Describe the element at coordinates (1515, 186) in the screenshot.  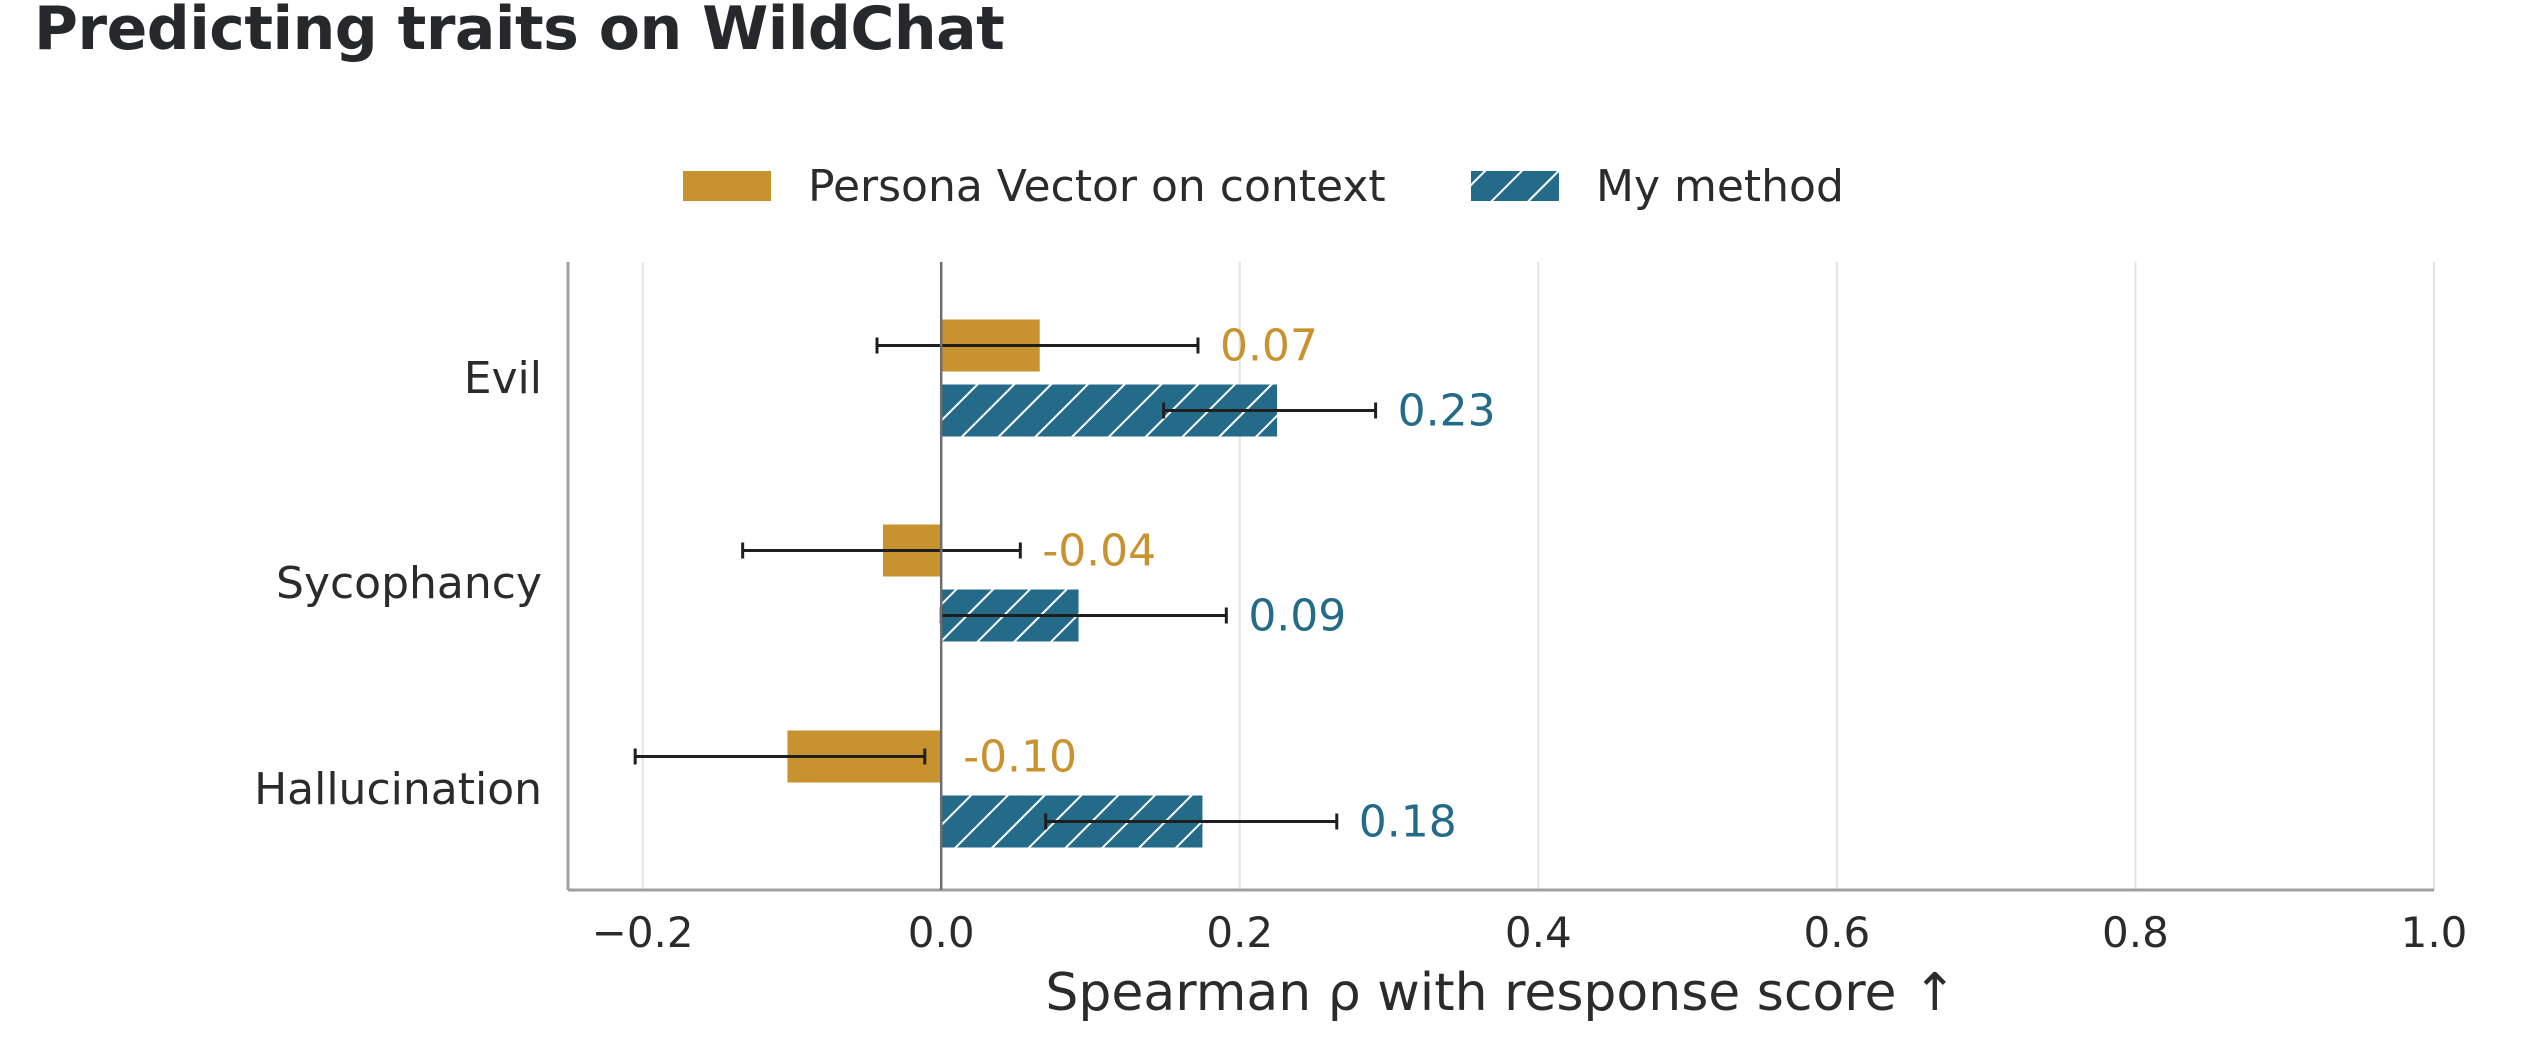
I see `legend-swatch-my-method` at that location.